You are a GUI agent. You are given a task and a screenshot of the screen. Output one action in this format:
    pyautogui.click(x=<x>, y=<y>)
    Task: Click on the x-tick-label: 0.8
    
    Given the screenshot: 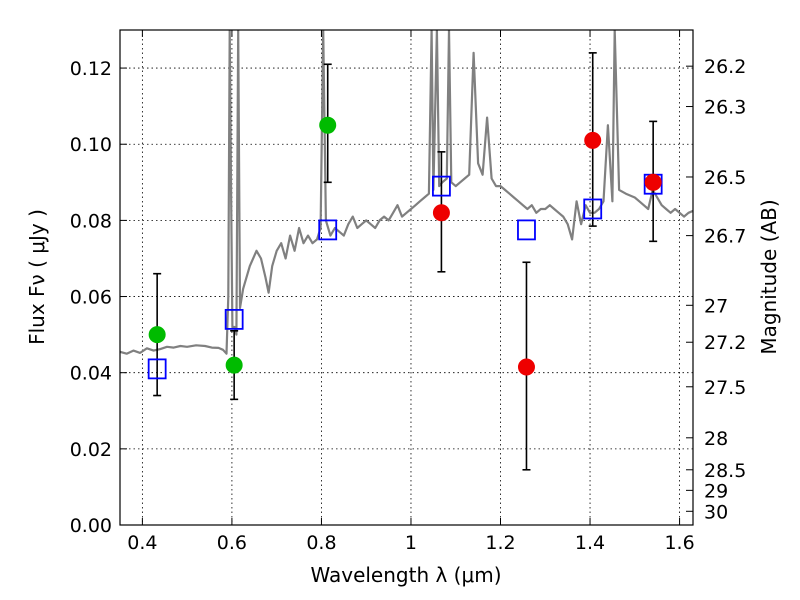 What is the action you would take?
    pyautogui.click(x=321, y=543)
    